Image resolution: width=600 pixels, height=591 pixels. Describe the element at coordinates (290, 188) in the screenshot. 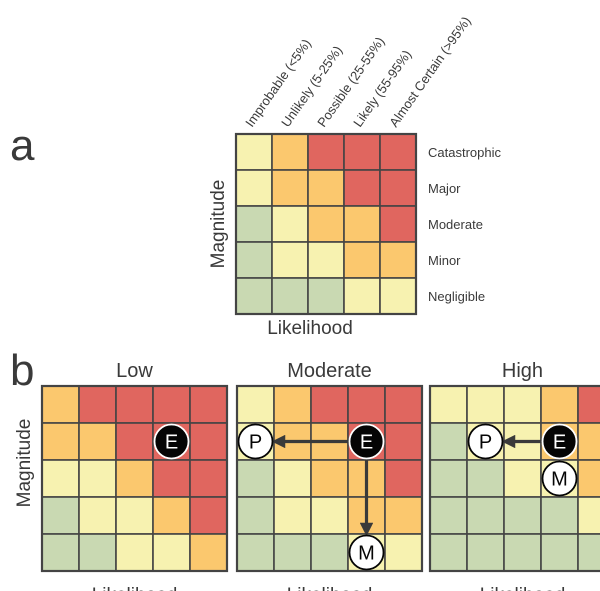

I see `panel-a-cell-r2-c2` at that location.